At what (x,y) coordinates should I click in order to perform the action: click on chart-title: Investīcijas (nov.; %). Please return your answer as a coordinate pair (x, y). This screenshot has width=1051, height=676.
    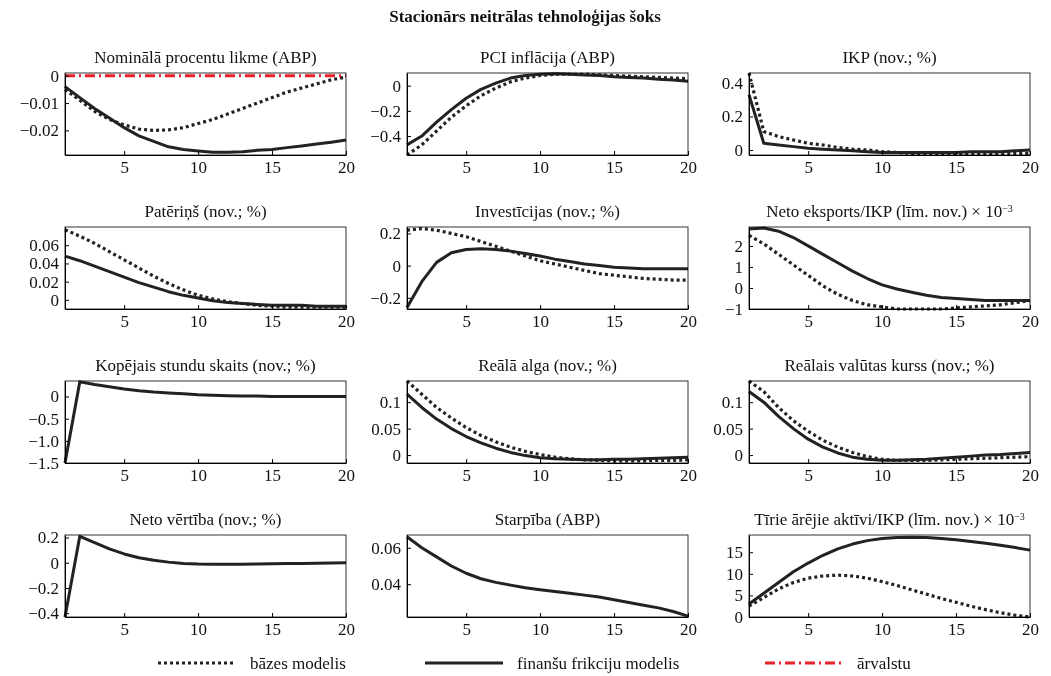
    Looking at the image, I should click on (547, 211).